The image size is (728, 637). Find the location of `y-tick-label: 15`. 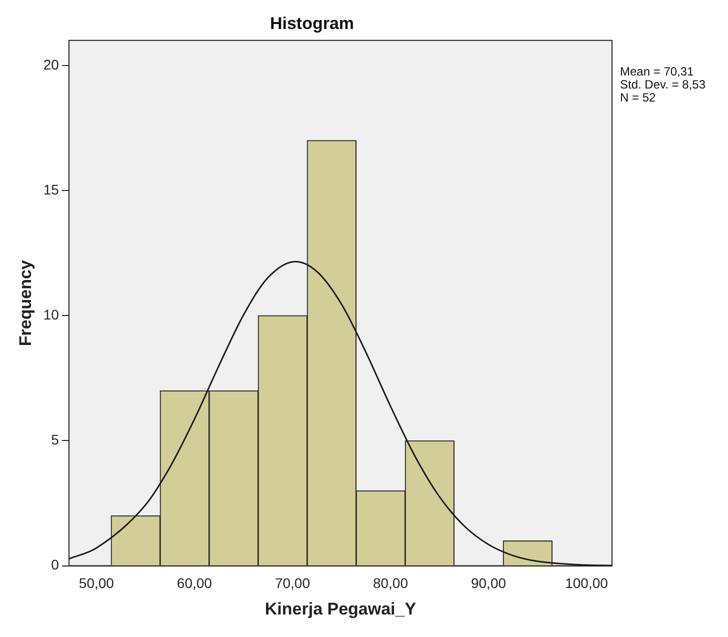

y-tick-label: 15 is located at coordinates (51, 189).